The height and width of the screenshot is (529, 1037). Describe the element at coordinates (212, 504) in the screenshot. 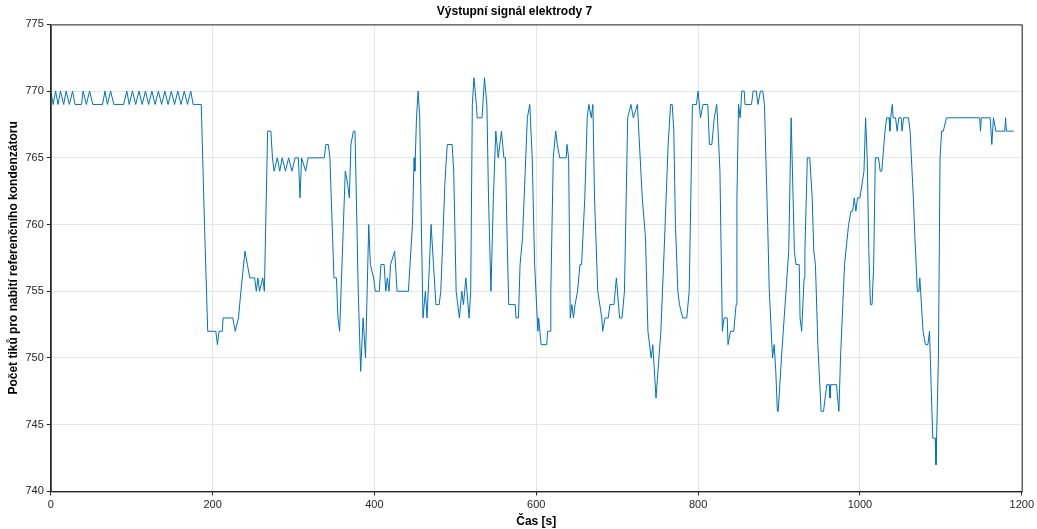

I see `x-tick-label: 200` at that location.